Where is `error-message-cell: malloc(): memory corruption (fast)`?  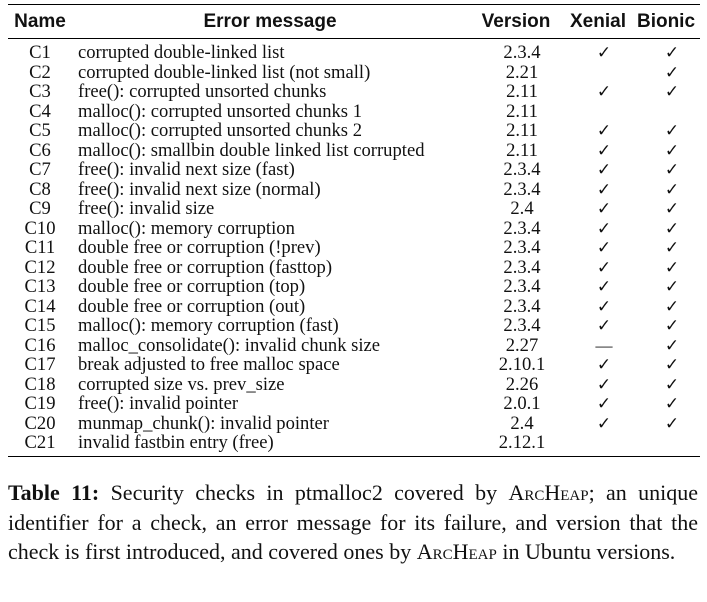 error-message-cell: malloc(): memory corruption (fast) is located at coordinates (208, 325).